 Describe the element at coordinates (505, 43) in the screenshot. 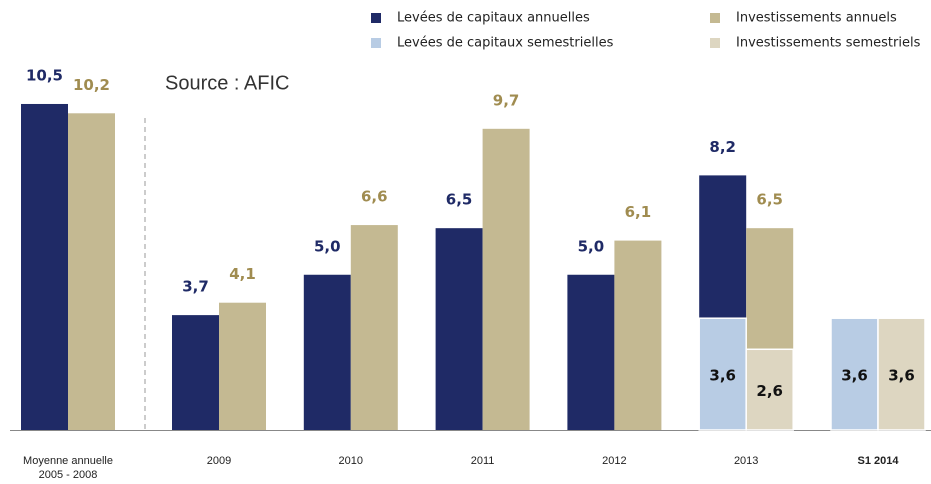

I see `legend-label: Levées de capitaux semestrielles` at that location.